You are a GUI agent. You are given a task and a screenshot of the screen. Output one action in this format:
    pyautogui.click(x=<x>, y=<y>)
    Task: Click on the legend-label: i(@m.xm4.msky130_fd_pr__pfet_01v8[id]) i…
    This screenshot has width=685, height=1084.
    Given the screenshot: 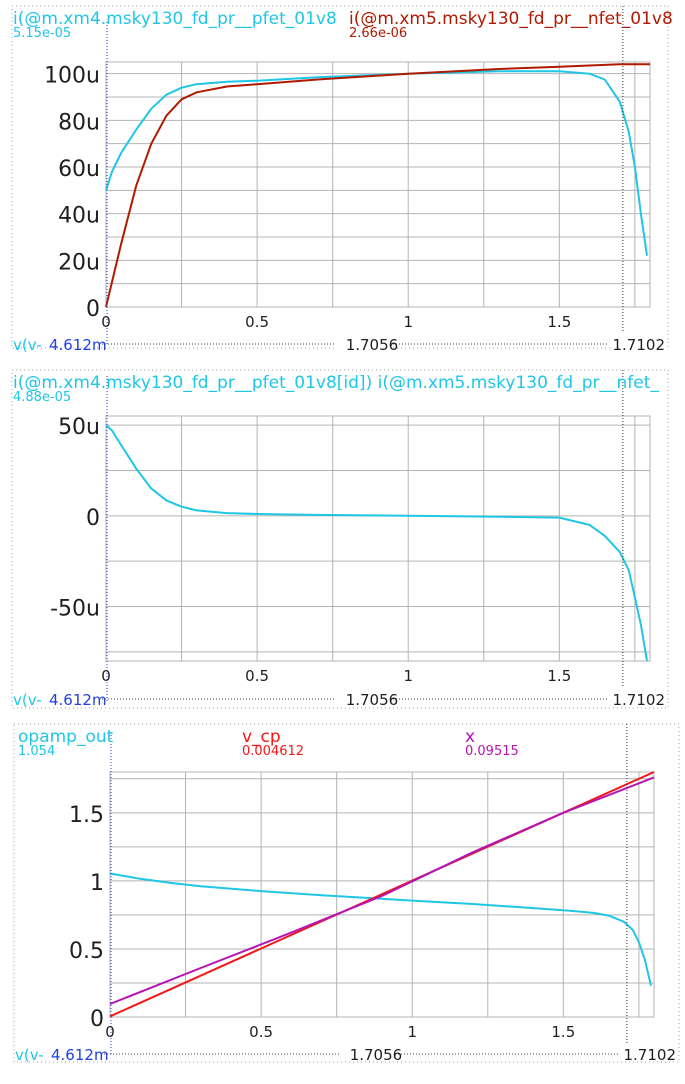 What is the action you would take?
    pyautogui.click(x=336, y=383)
    